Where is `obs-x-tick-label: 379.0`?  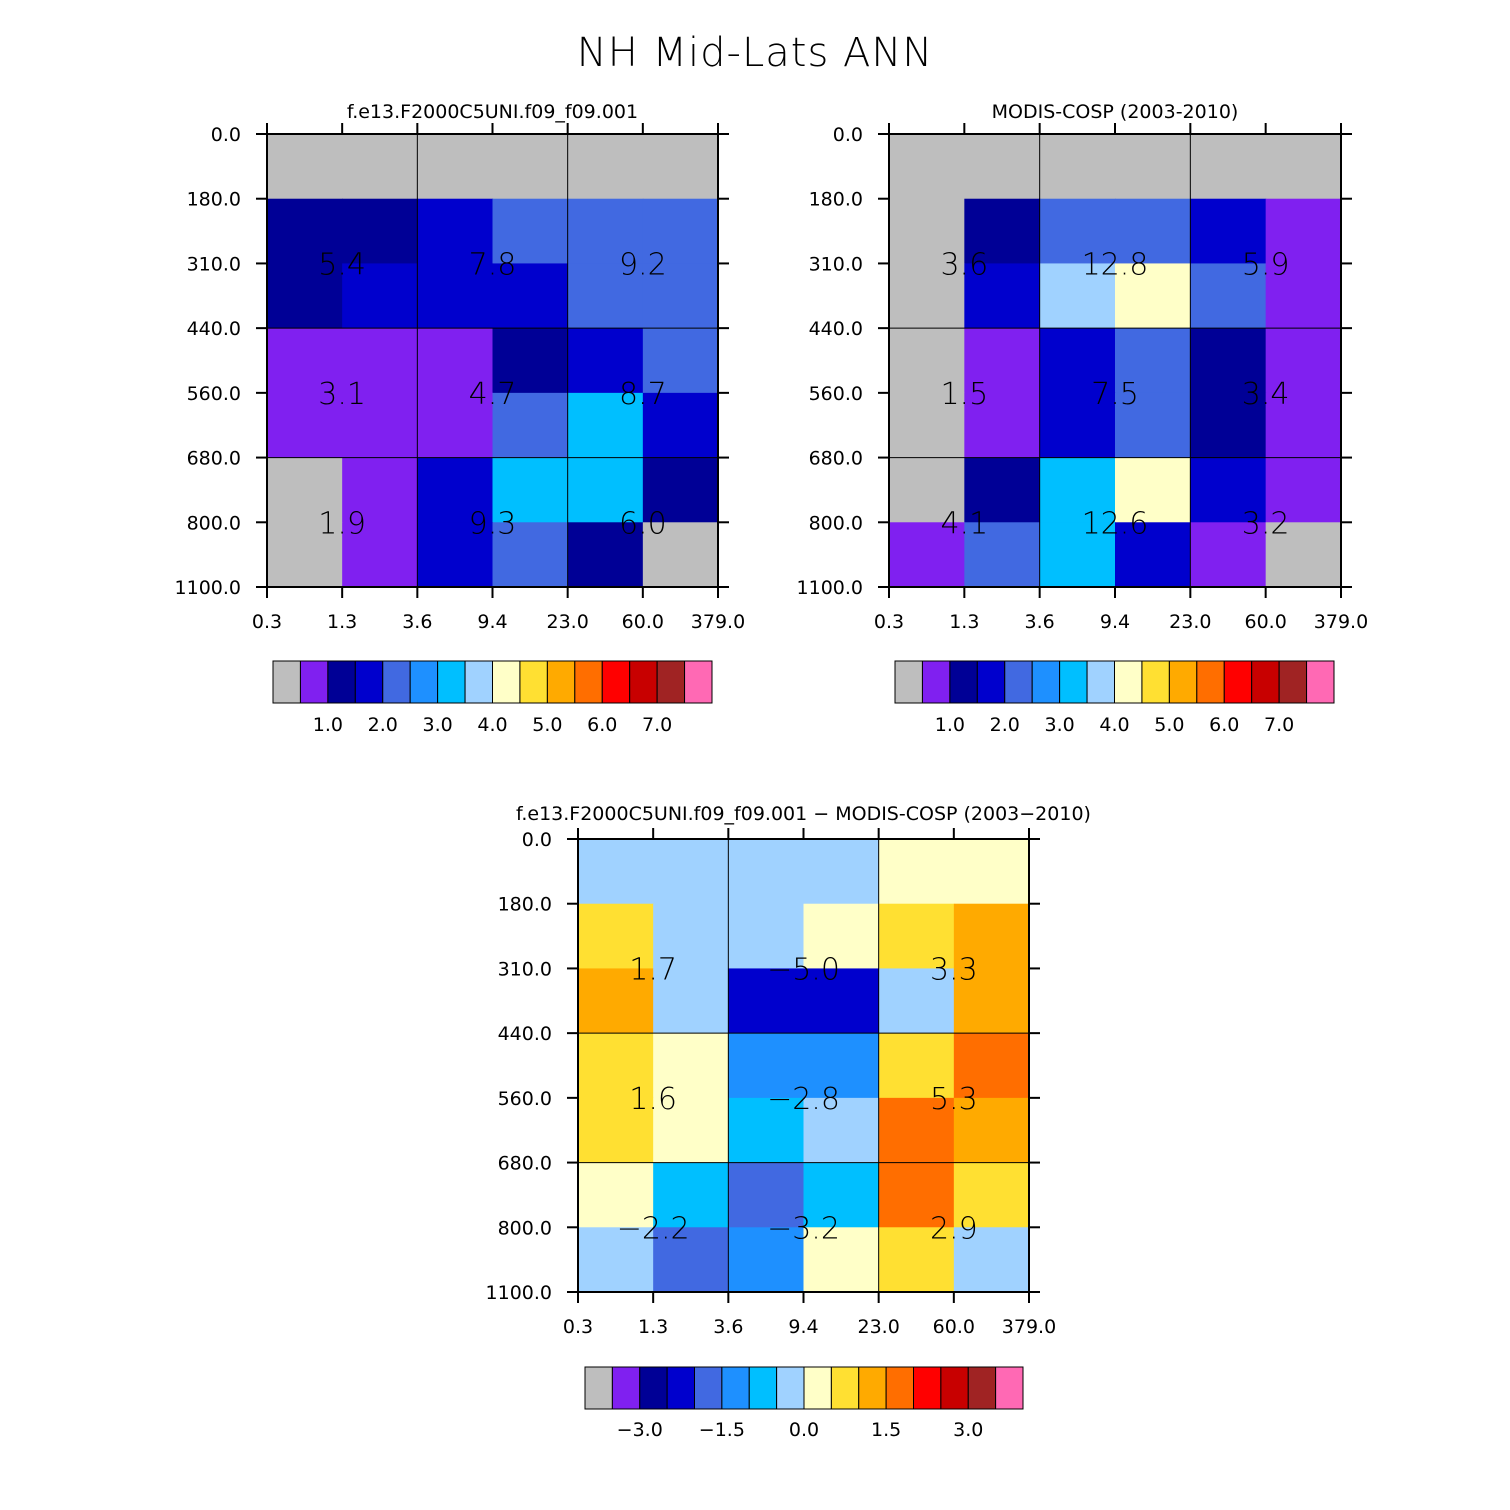
obs-x-tick-label: 379.0 is located at coordinates (1341, 622).